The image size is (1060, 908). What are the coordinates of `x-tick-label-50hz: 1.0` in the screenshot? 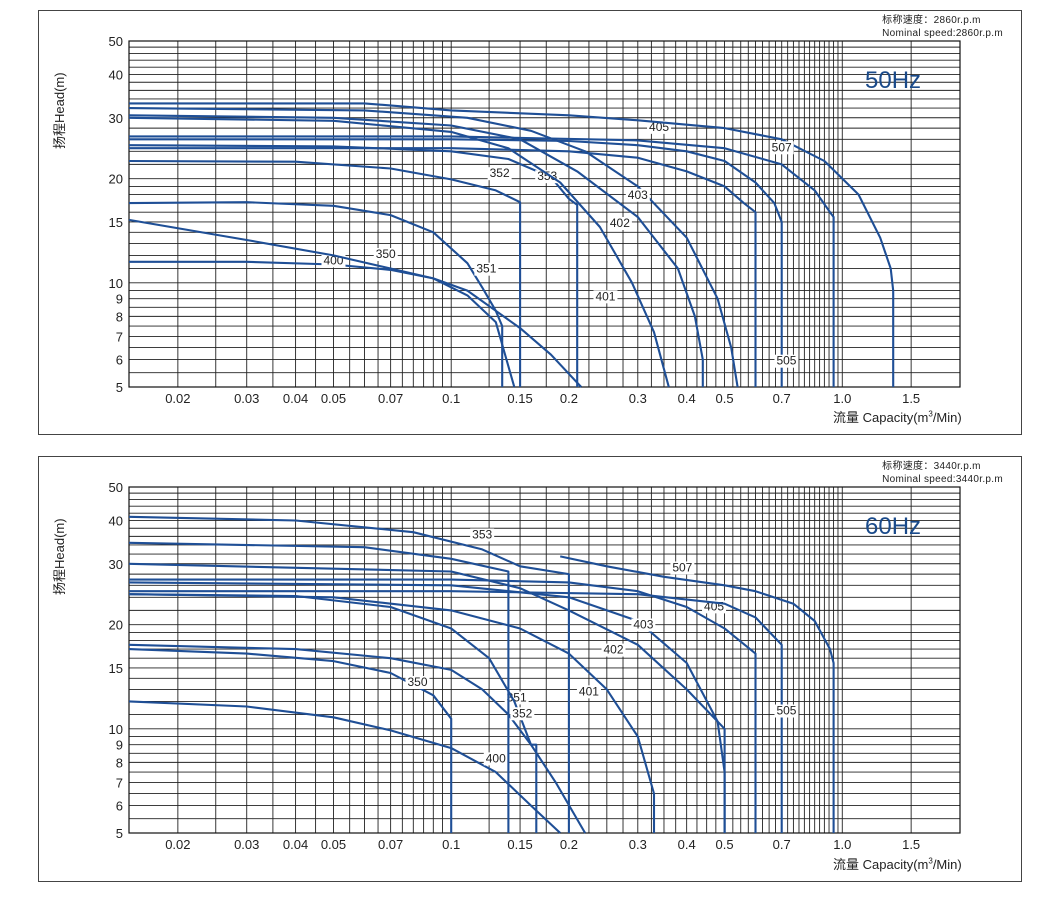 It's located at (842, 398).